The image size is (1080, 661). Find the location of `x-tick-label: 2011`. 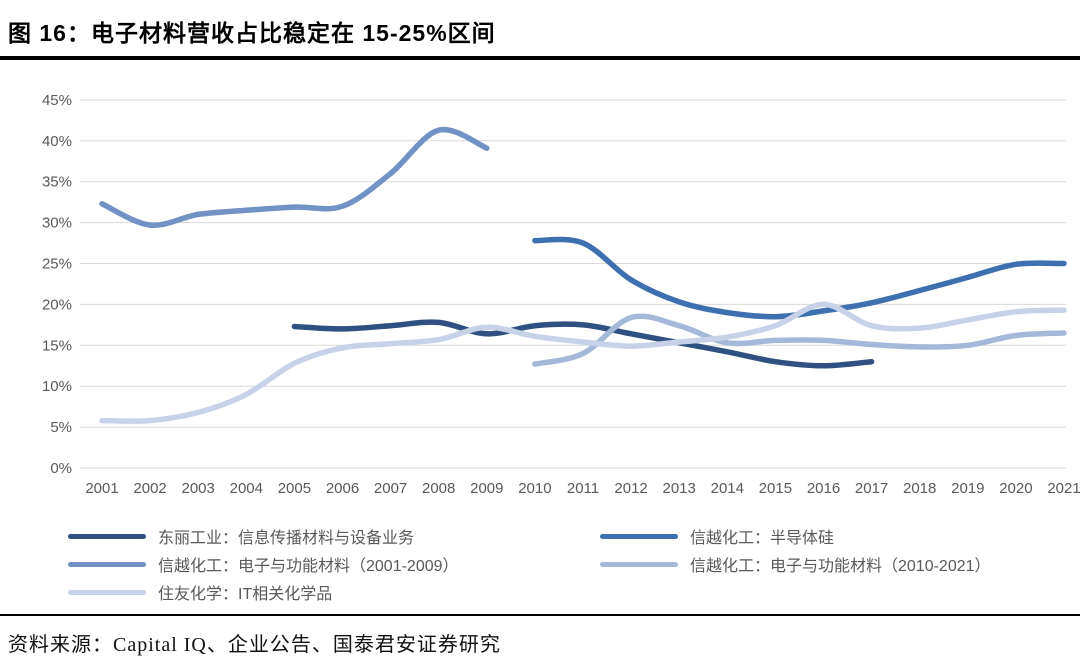

x-tick-label: 2011 is located at coordinates (583, 488).